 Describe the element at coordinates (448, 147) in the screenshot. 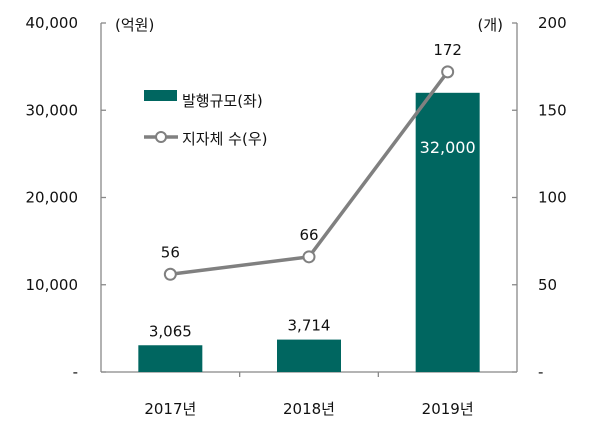

I see `bar-value-label: 32,000` at that location.